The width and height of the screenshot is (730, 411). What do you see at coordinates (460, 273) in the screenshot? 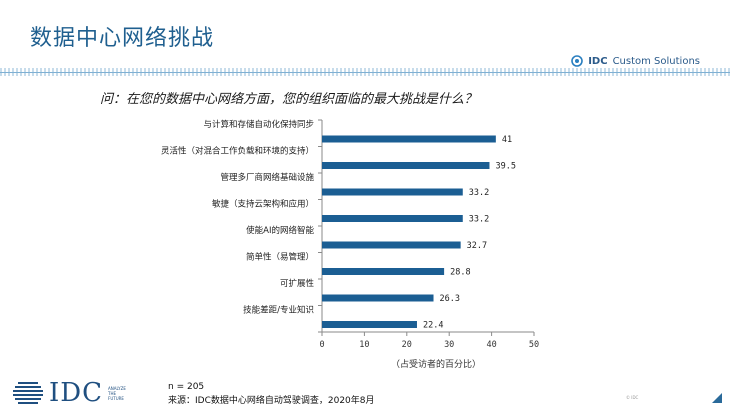
I see `data-label: 28.8` at bounding box center [460, 273].